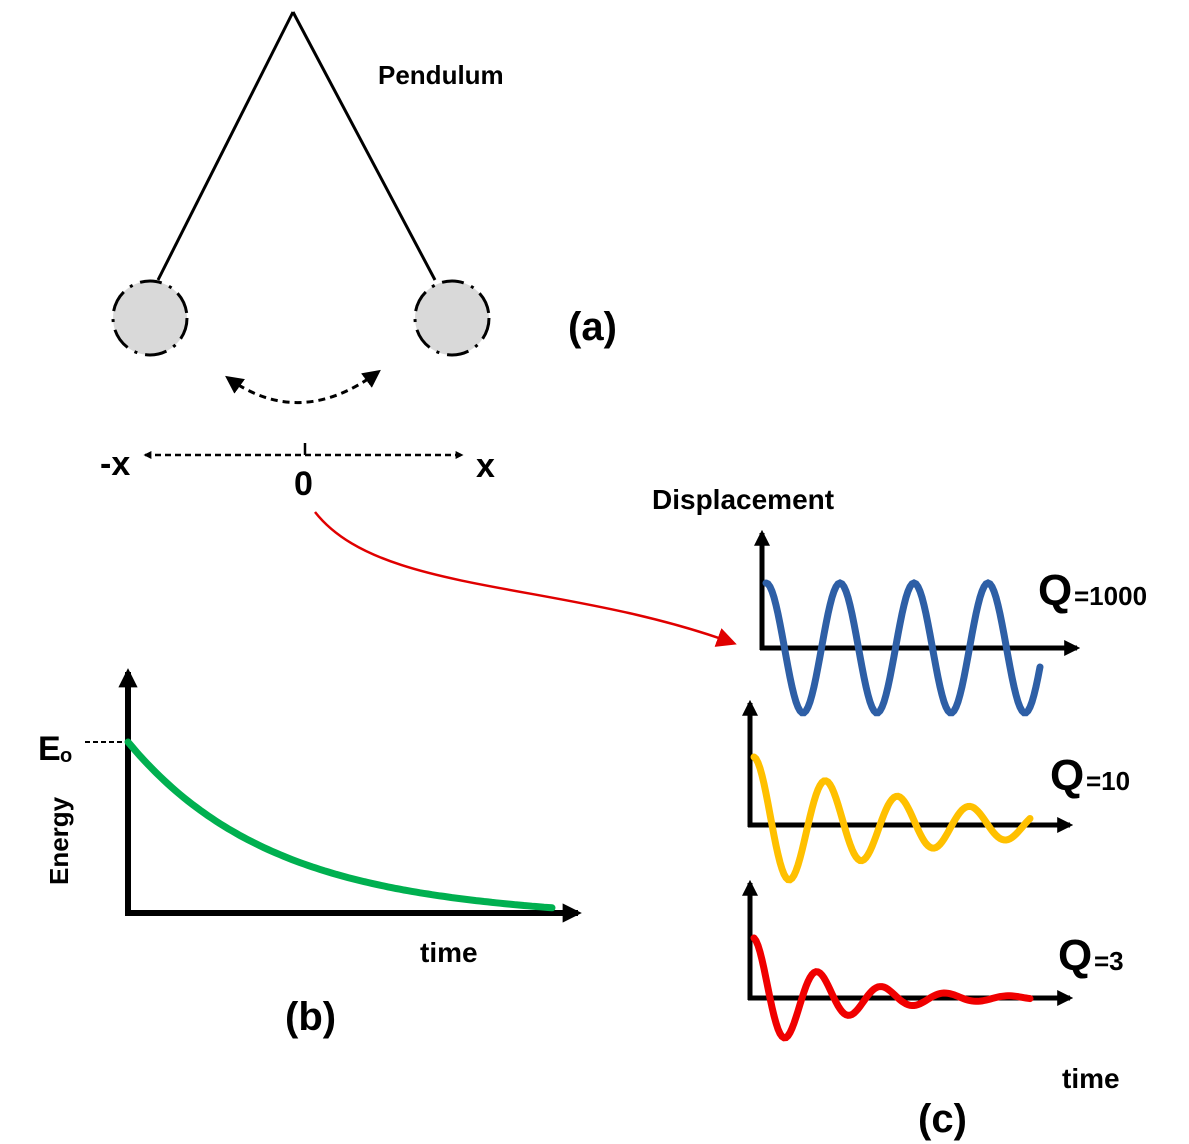 This screenshot has height=1144, width=1189. I want to click on string-right, so click(364, 146).